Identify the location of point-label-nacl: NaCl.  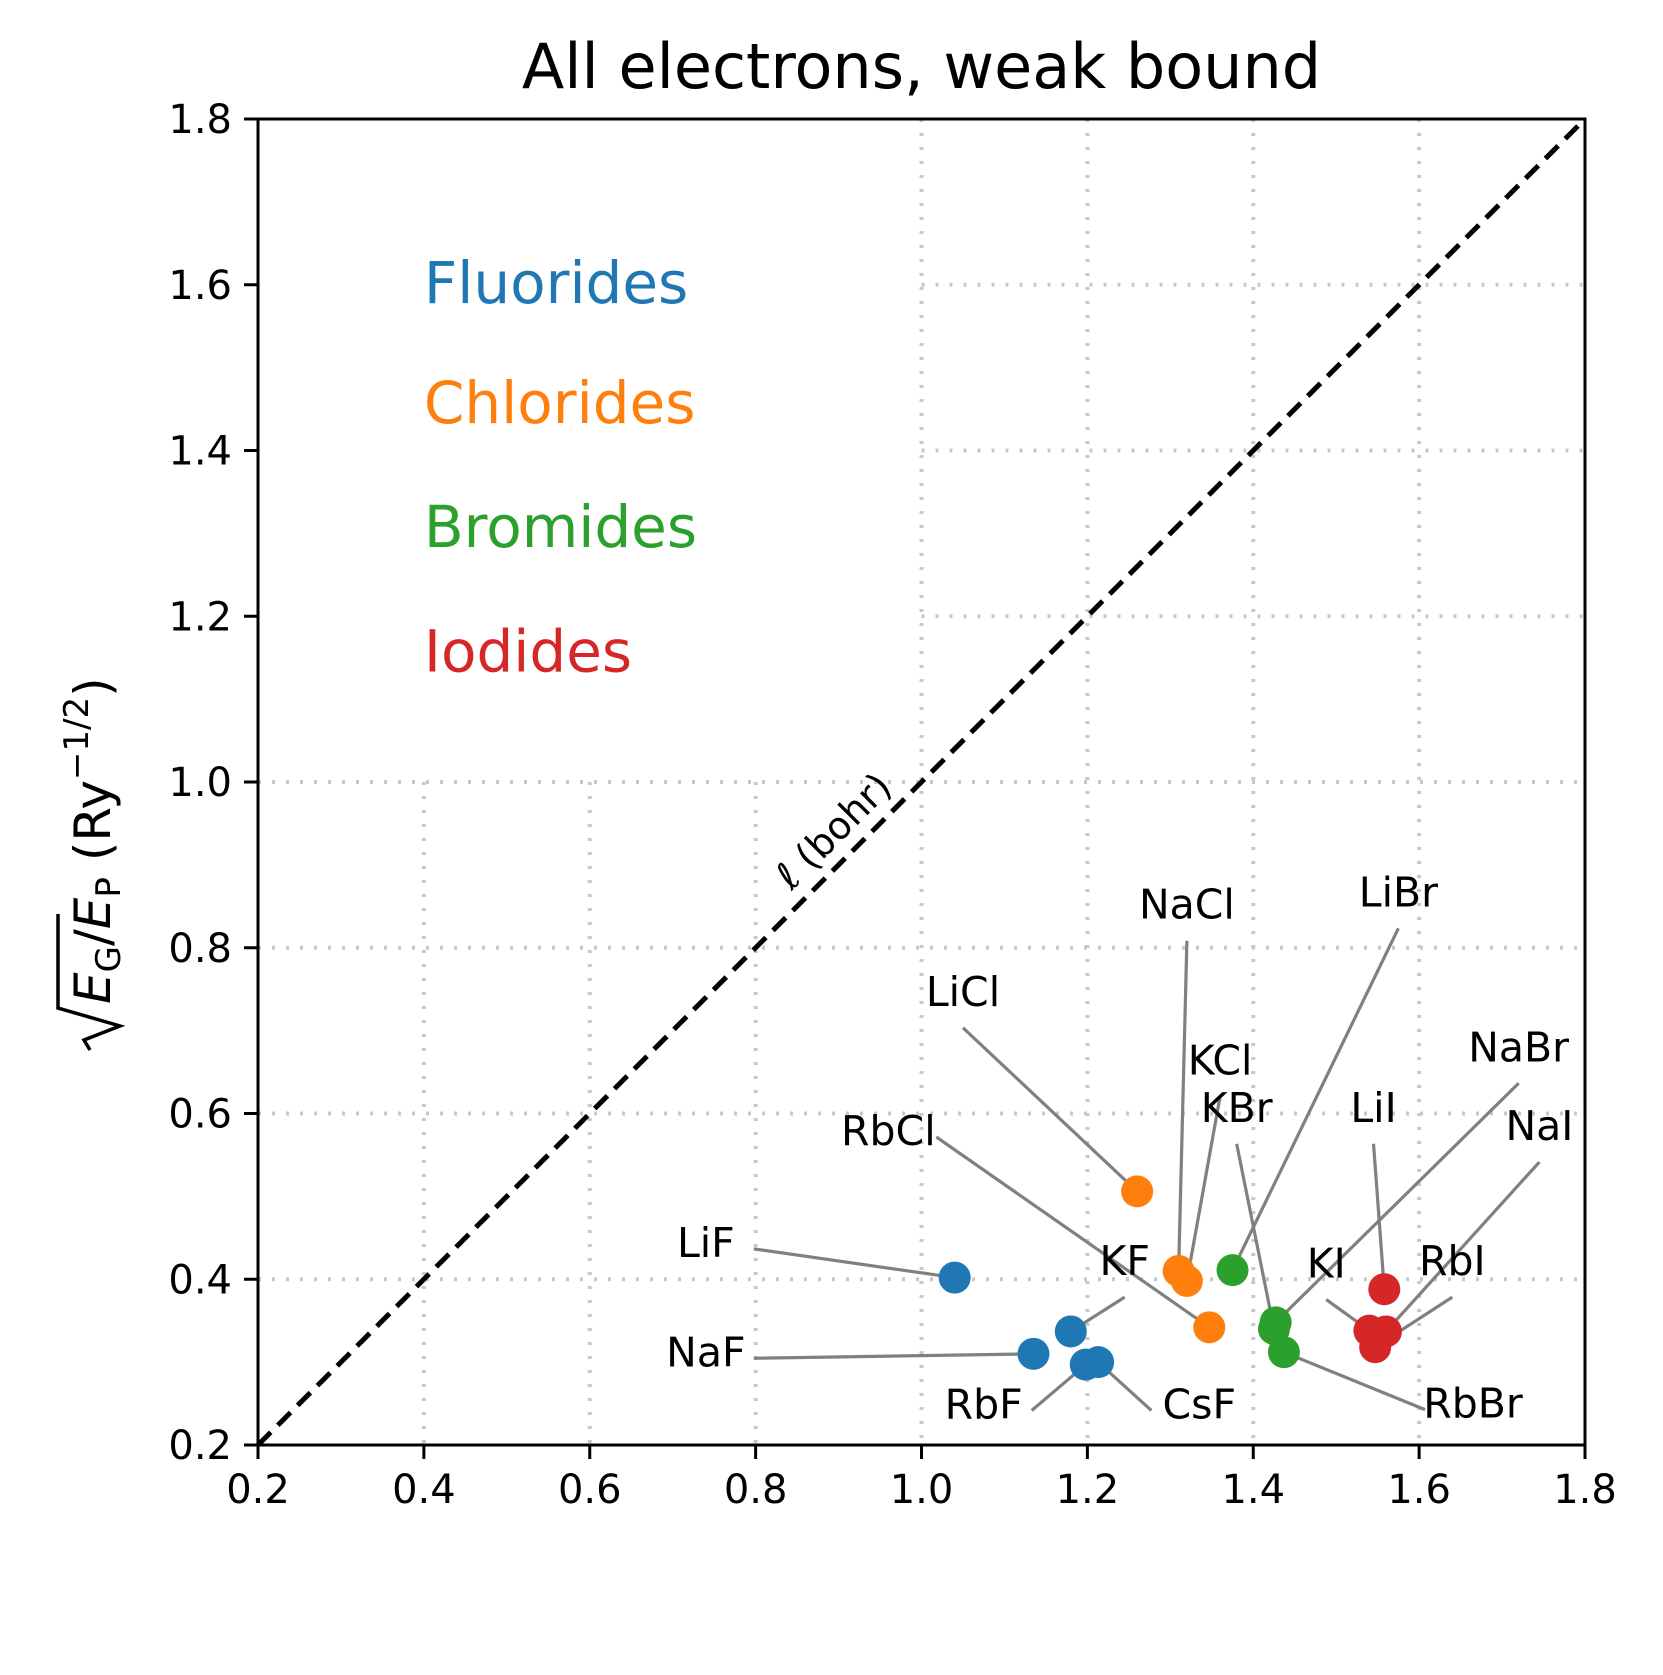
(1187, 905).